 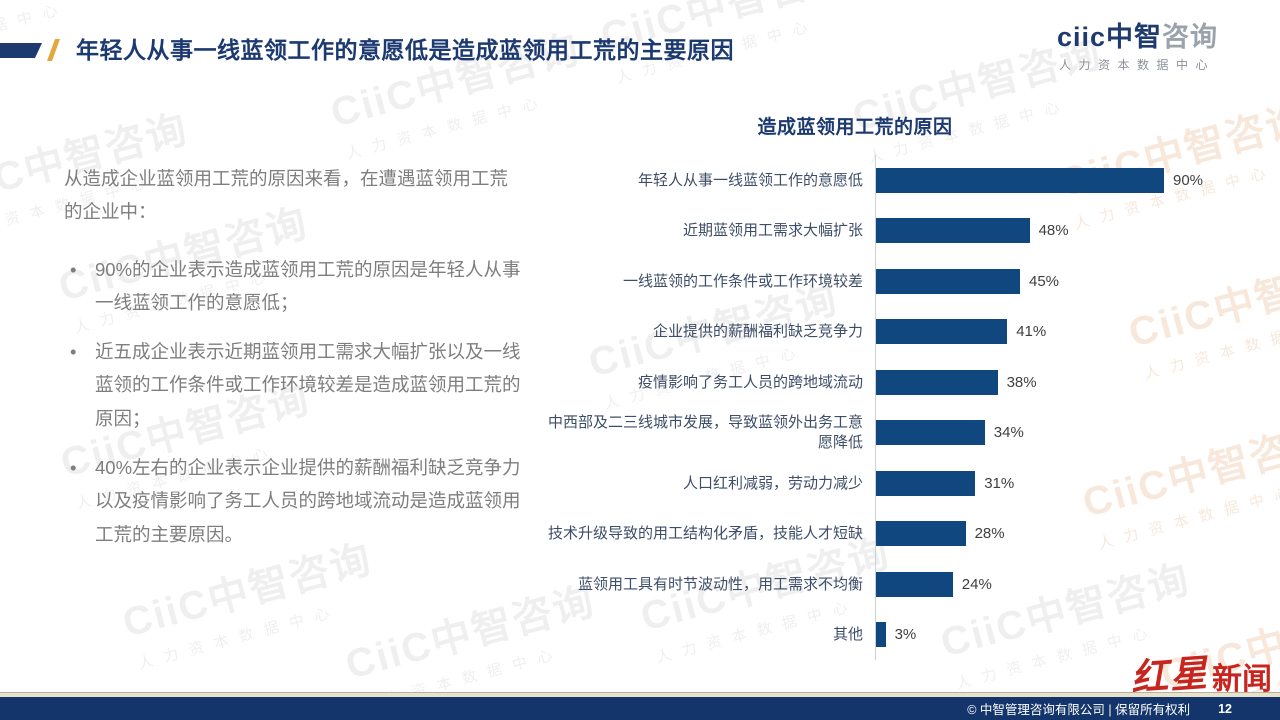 I want to click on chart-row: 中西部及二三线城市发展，导致蓝领外出务工意愿降低 34%, so click(x=900, y=432).